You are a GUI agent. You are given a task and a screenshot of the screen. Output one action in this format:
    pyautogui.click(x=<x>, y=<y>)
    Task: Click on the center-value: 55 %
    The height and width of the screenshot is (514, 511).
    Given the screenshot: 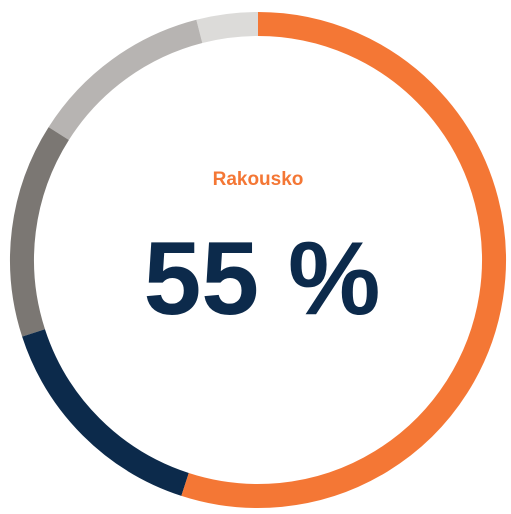 What is the action you would take?
    pyautogui.click(x=261, y=279)
    